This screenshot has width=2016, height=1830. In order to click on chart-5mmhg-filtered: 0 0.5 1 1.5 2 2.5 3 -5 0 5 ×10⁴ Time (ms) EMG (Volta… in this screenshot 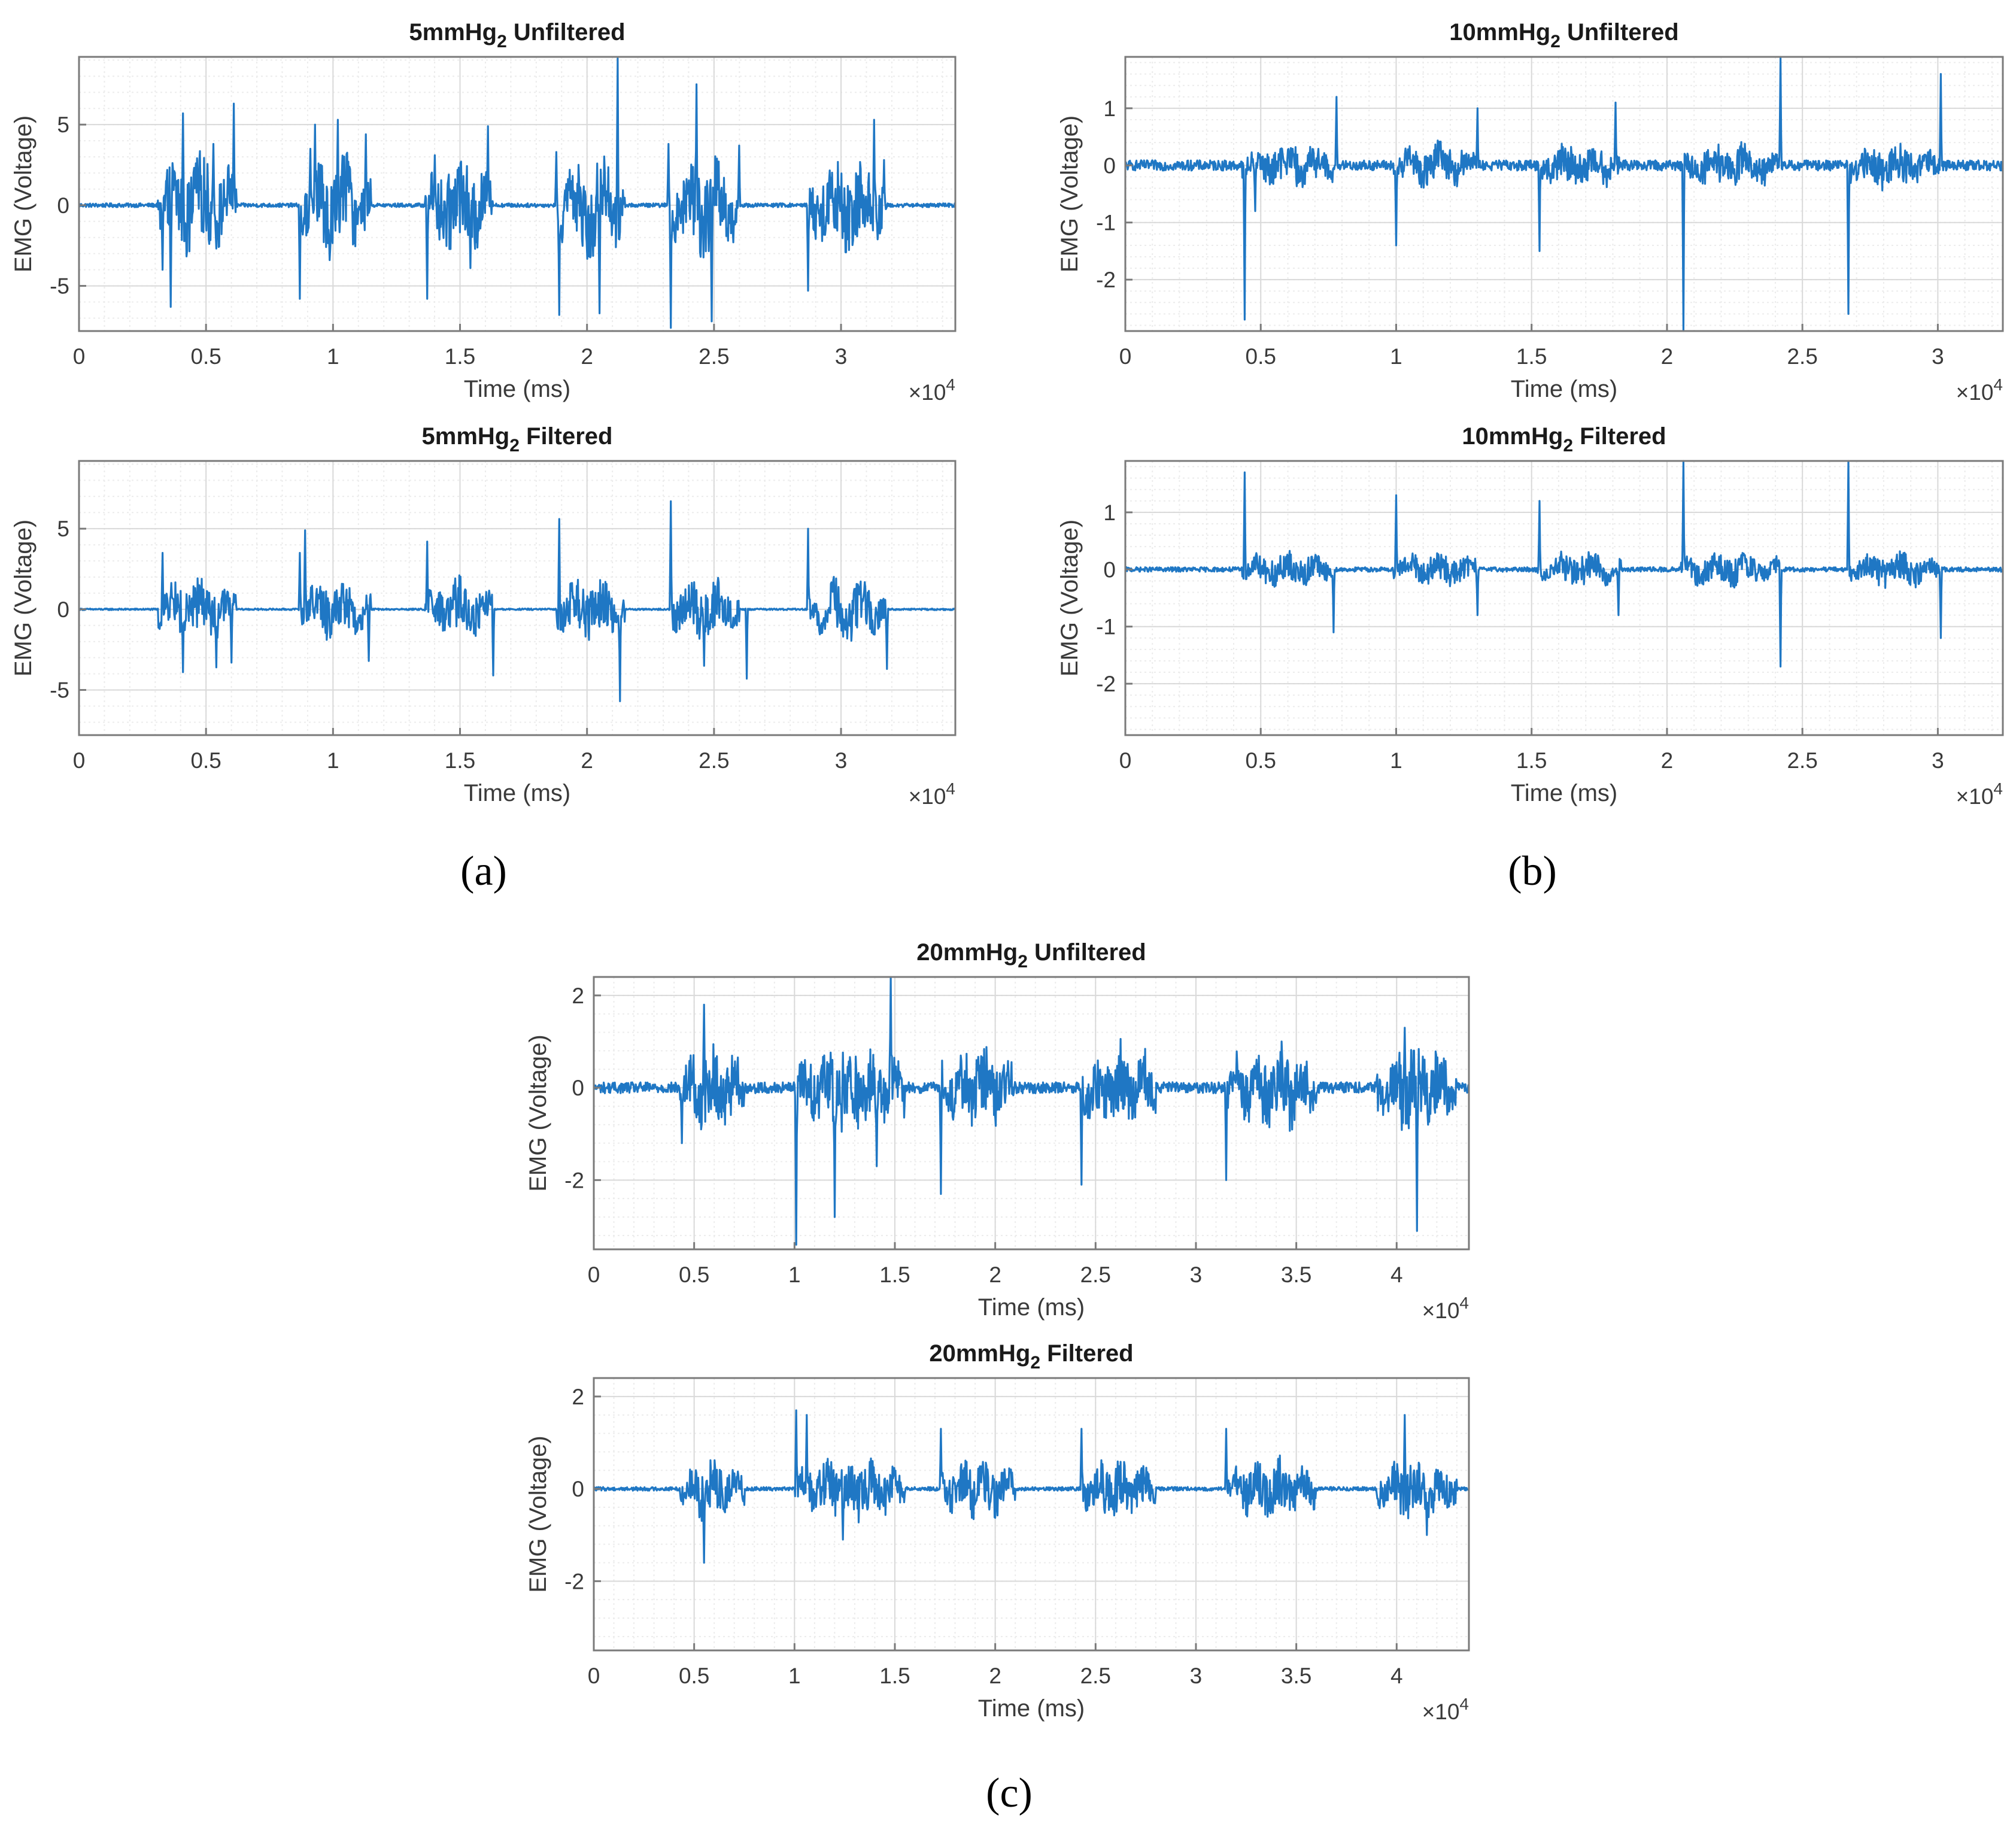, I will do `click(484, 616)`.